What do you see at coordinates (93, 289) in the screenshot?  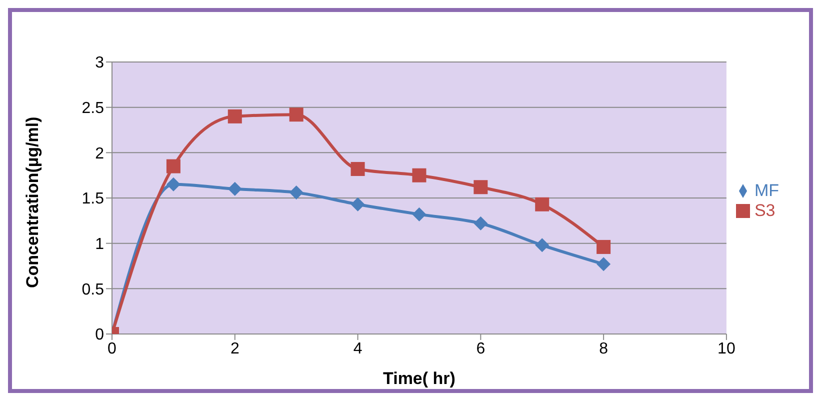 I see `y-tick-label: 0.5` at bounding box center [93, 289].